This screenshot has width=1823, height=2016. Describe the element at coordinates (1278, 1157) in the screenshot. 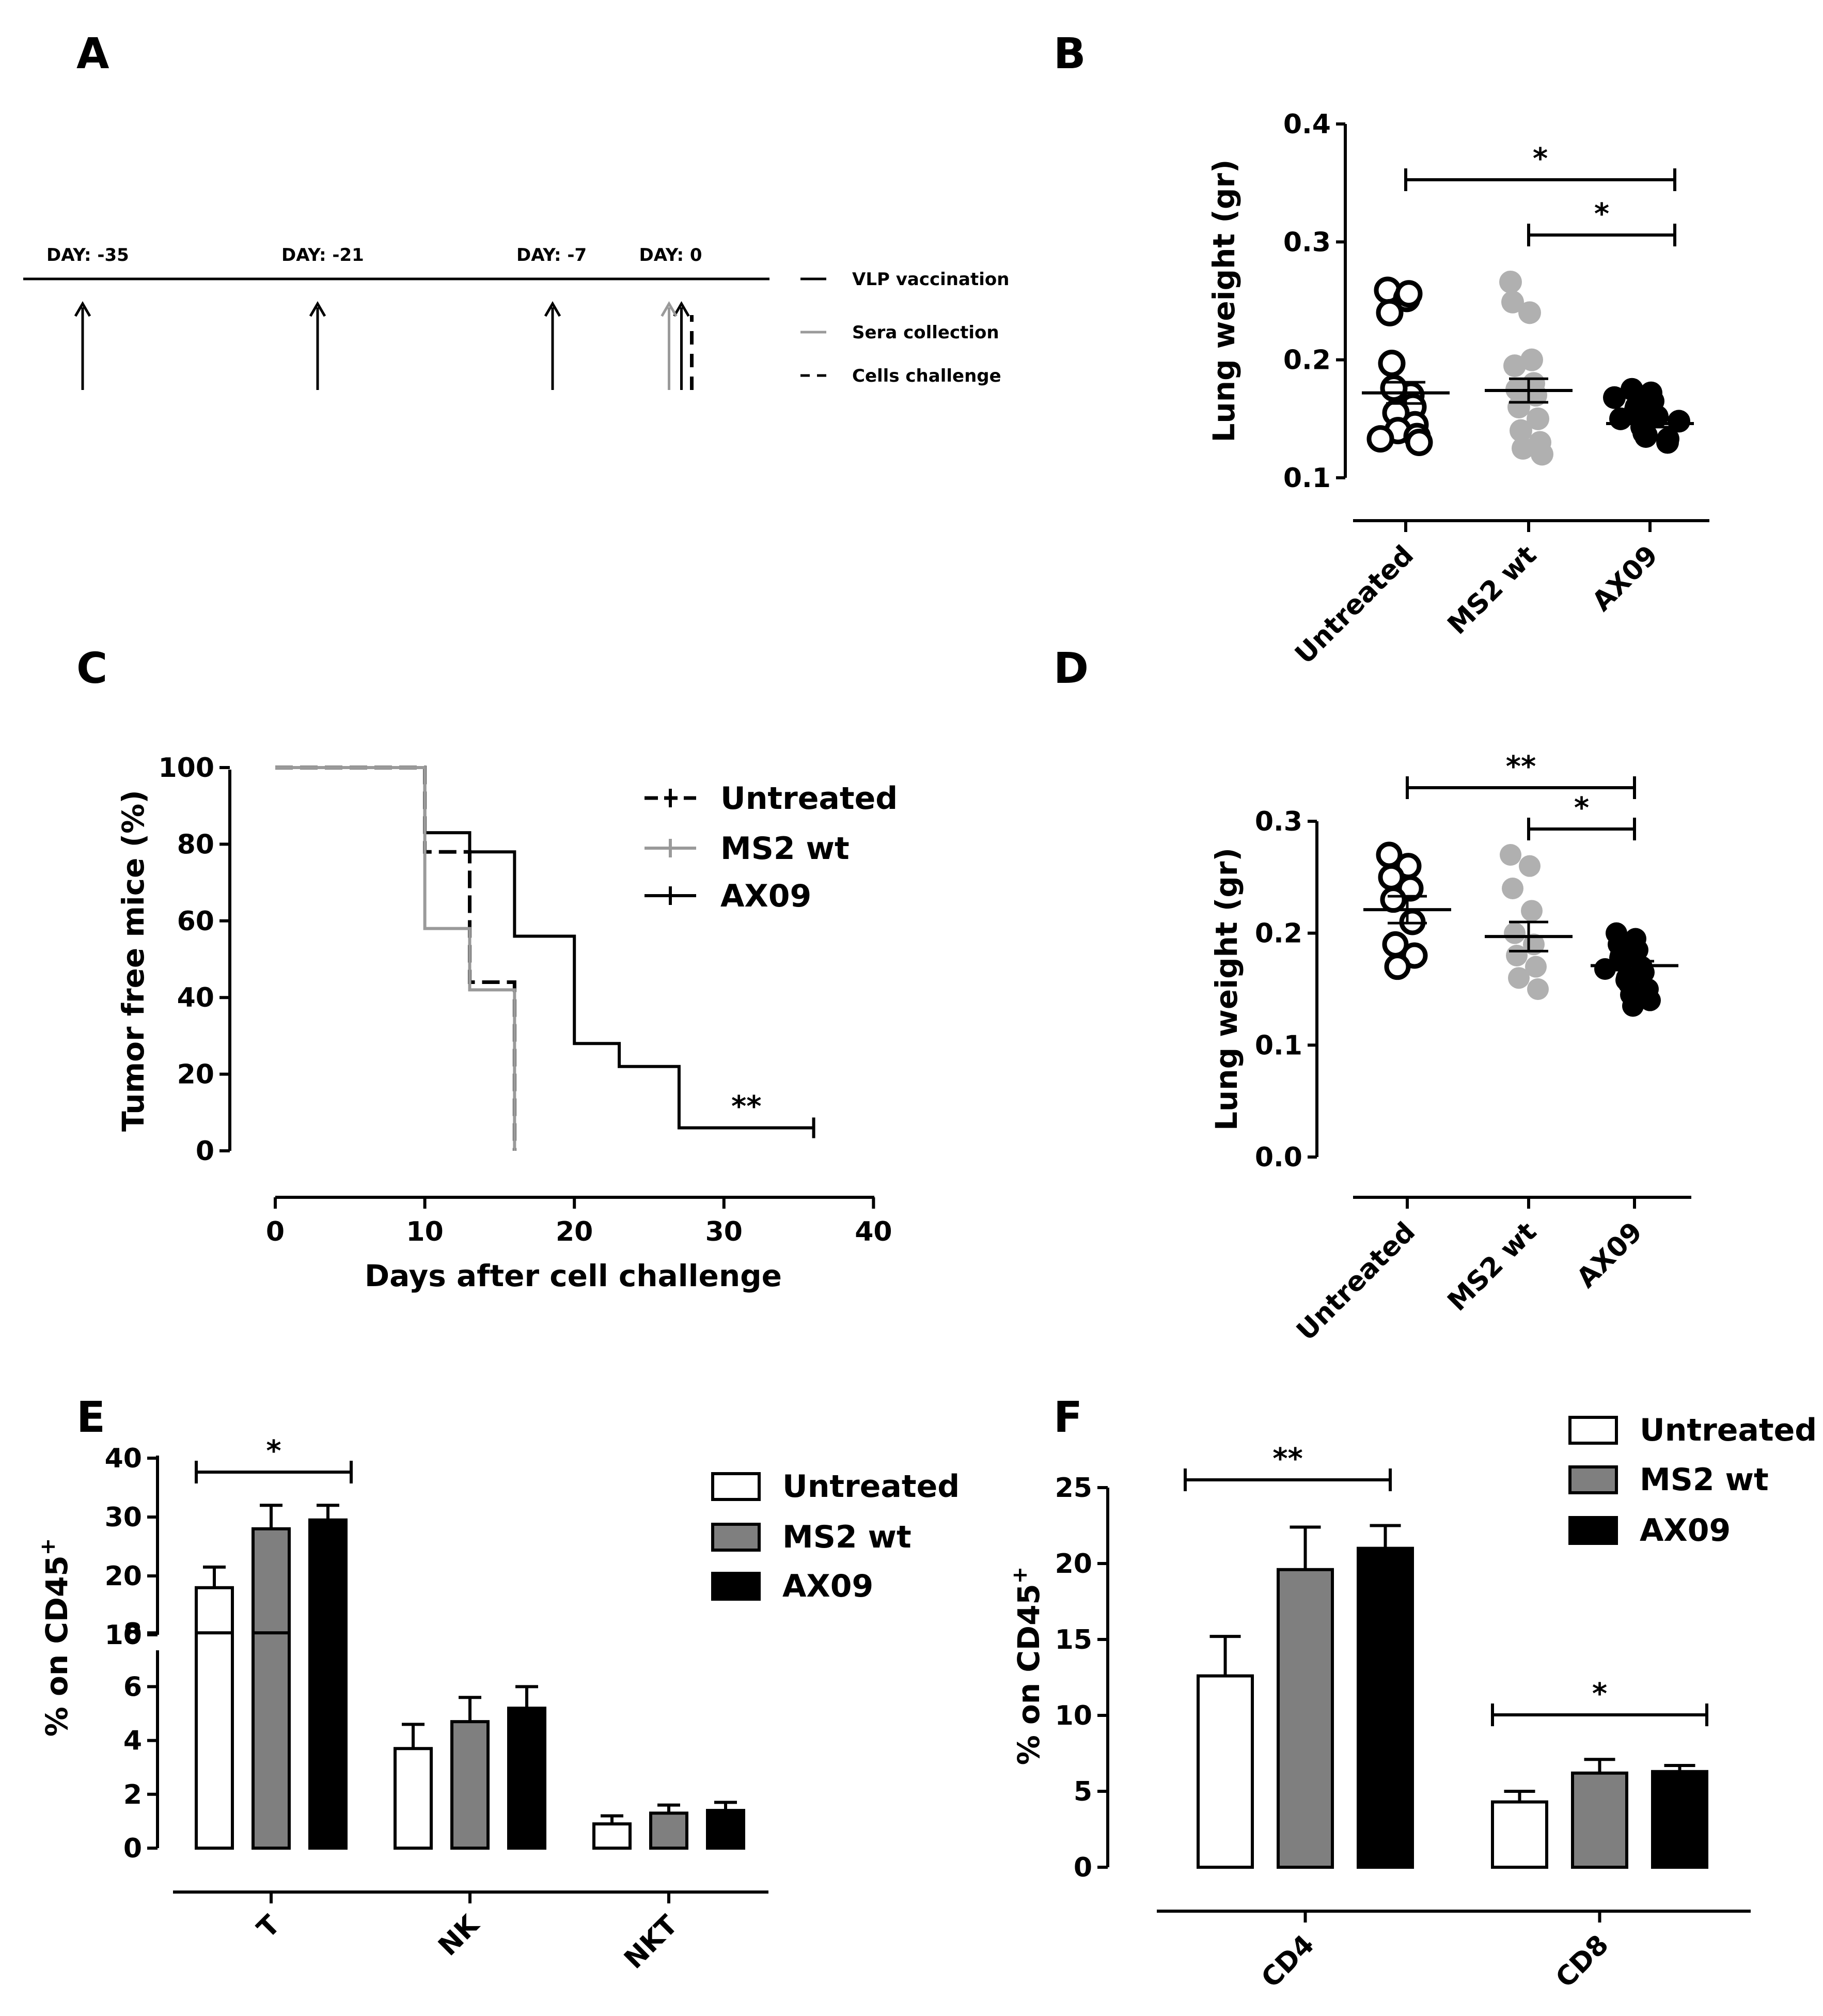

I see `y-tick-label: 0.0` at that location.